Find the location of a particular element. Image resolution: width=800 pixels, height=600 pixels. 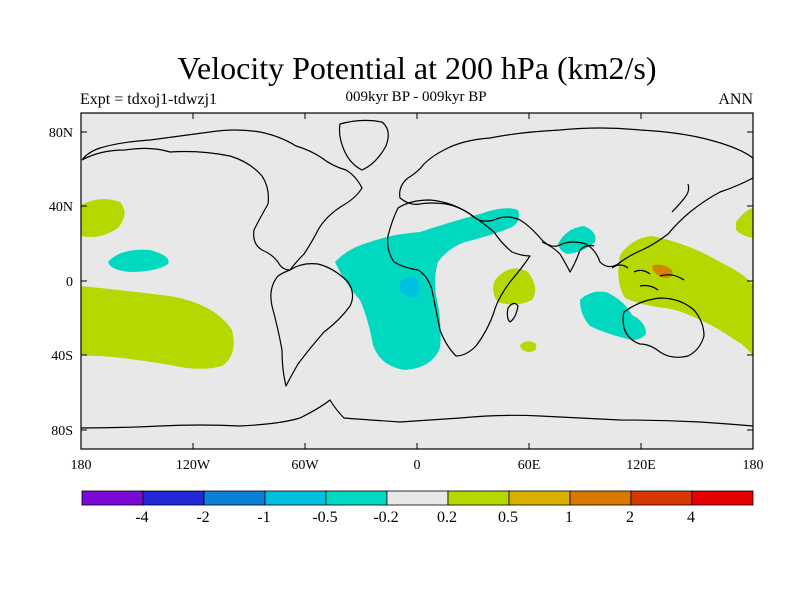

chart-subtitle: 009kyr BP - 009kyr BP is located at coordinates (416, 97).